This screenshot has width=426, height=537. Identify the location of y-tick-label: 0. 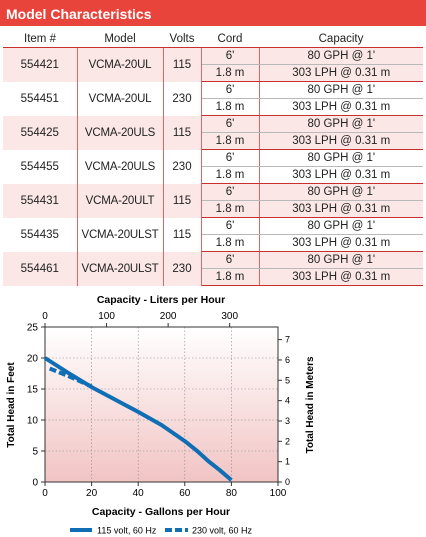
(35, 483).